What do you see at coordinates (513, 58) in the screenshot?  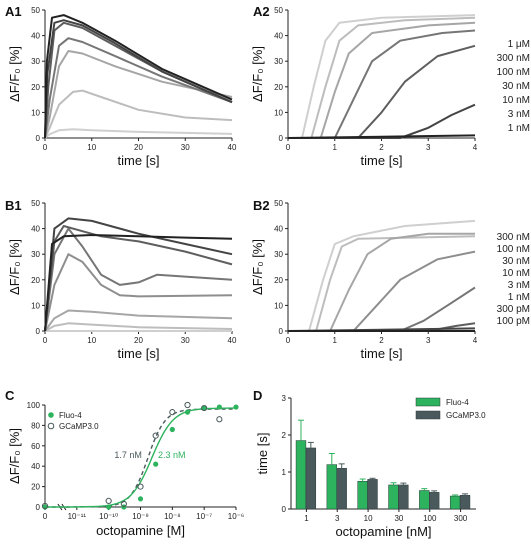 I see `concentration-label: 300 nM` at bounding box center [513, 58].